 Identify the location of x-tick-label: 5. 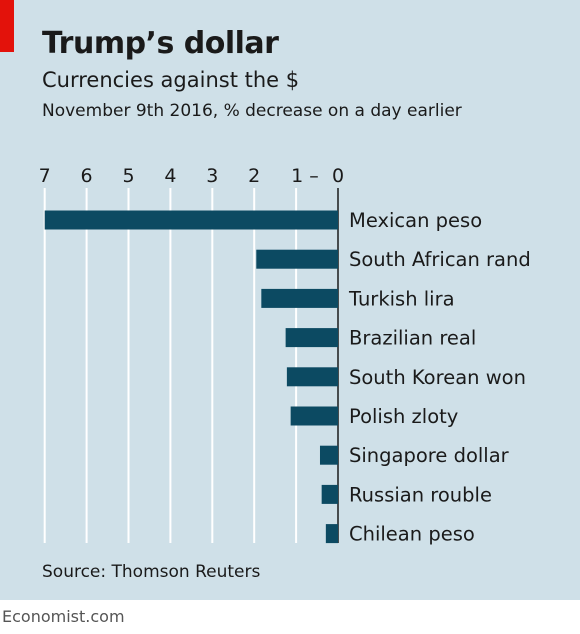
(128, 176).